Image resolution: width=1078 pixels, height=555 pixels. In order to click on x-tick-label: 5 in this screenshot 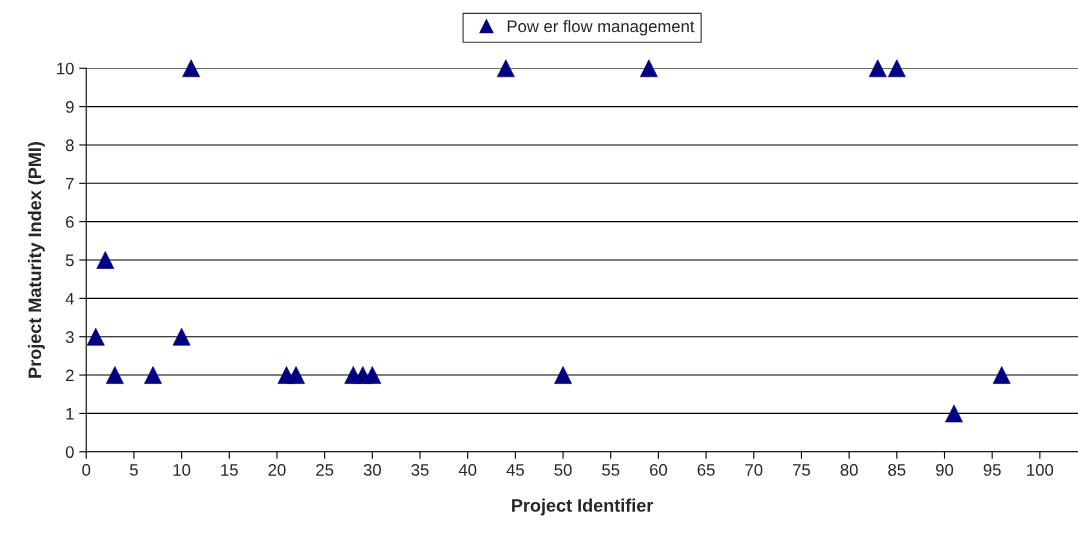, I will do `click(133, 470)`.